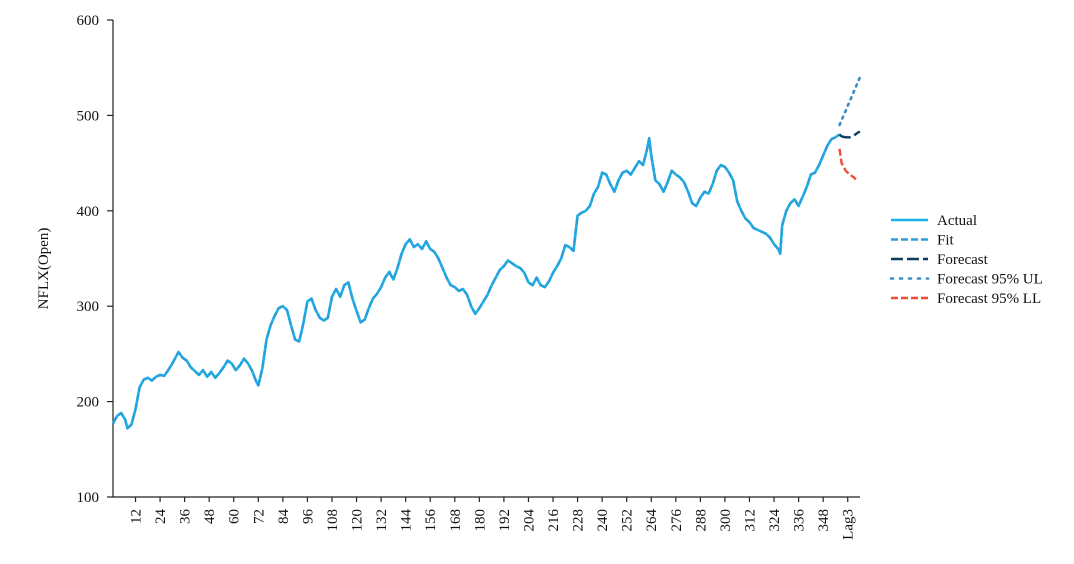 The width and height of the screenshot is (1074, 564). What do you see at coordinates (382, 520) in the screenshot?
I see `x-tick-label: 132` at bounding box center [382, 520].